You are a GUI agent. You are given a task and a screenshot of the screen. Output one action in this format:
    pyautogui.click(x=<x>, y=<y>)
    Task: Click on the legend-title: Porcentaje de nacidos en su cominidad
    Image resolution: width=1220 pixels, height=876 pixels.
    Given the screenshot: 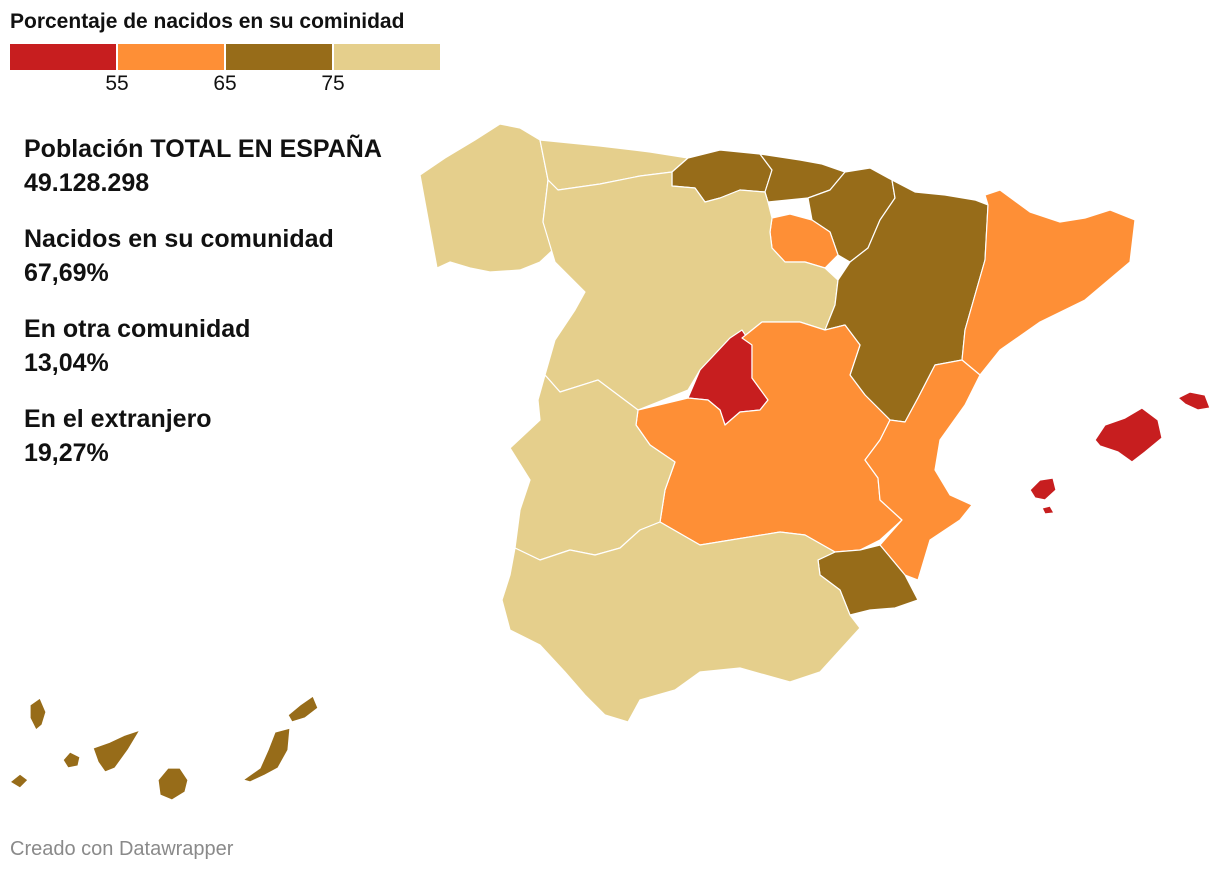 What is the action you would take?
    pyautogui.click(x=207, y=21)
    